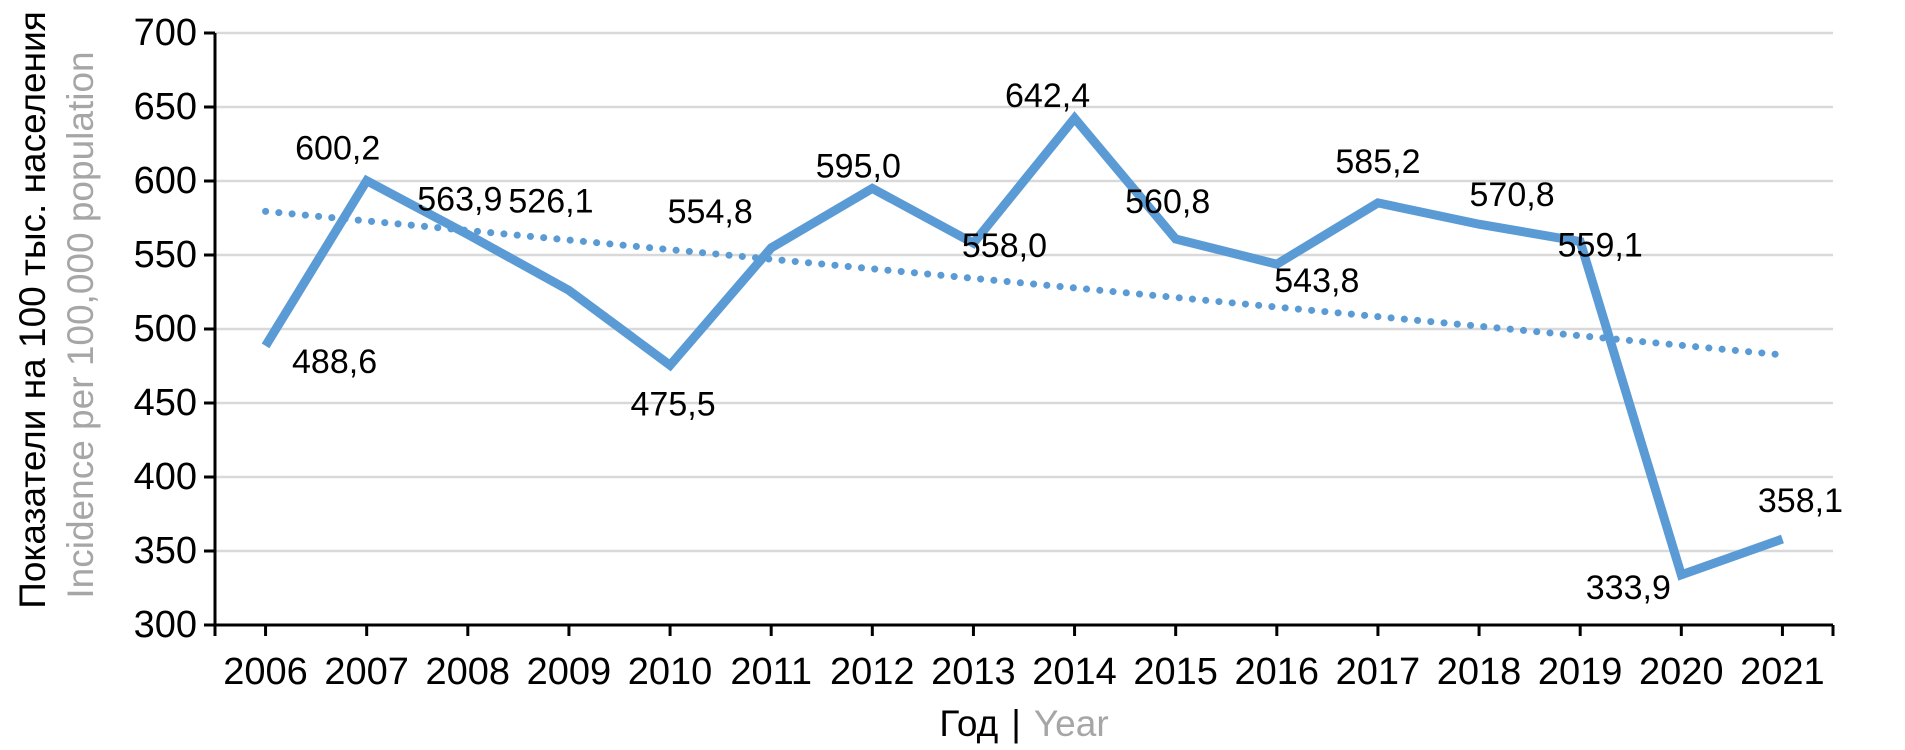 The image size is (1905, 750). Describe the element at coordinates (165, 255) in the screenshot. I see `y-tick-label: 550` at that location.